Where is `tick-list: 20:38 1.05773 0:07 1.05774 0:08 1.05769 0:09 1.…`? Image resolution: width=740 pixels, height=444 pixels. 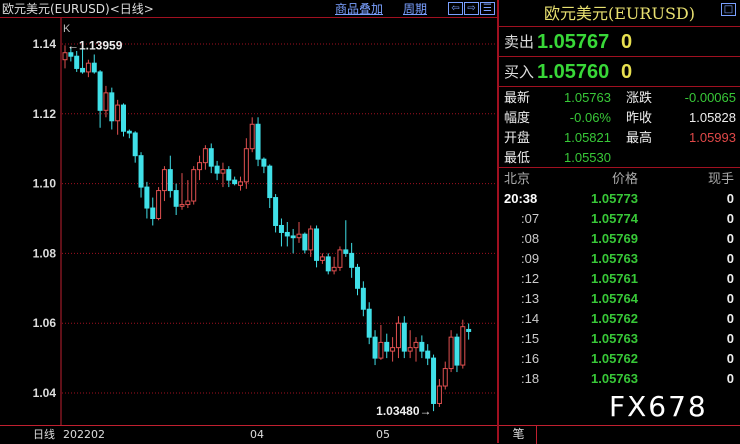 tick-list: 20:38 1.05773 0:07 1.05774 0:08 1.05769 0:09 1.… is located at coordinates (619, 289).